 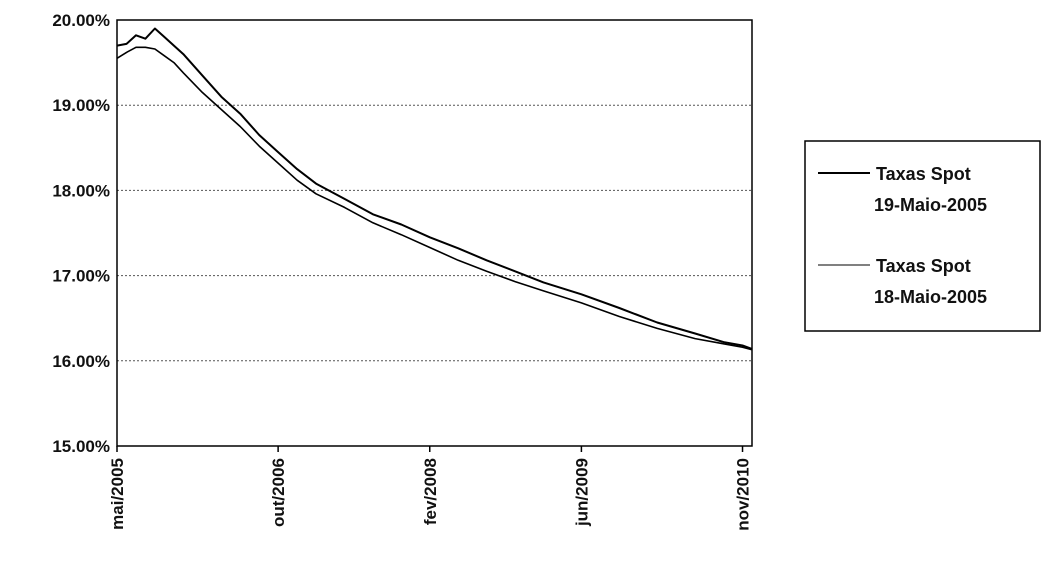 I want to click on legend-label-series-2-line1: Taxas Spot, so click(x=923, y=266).